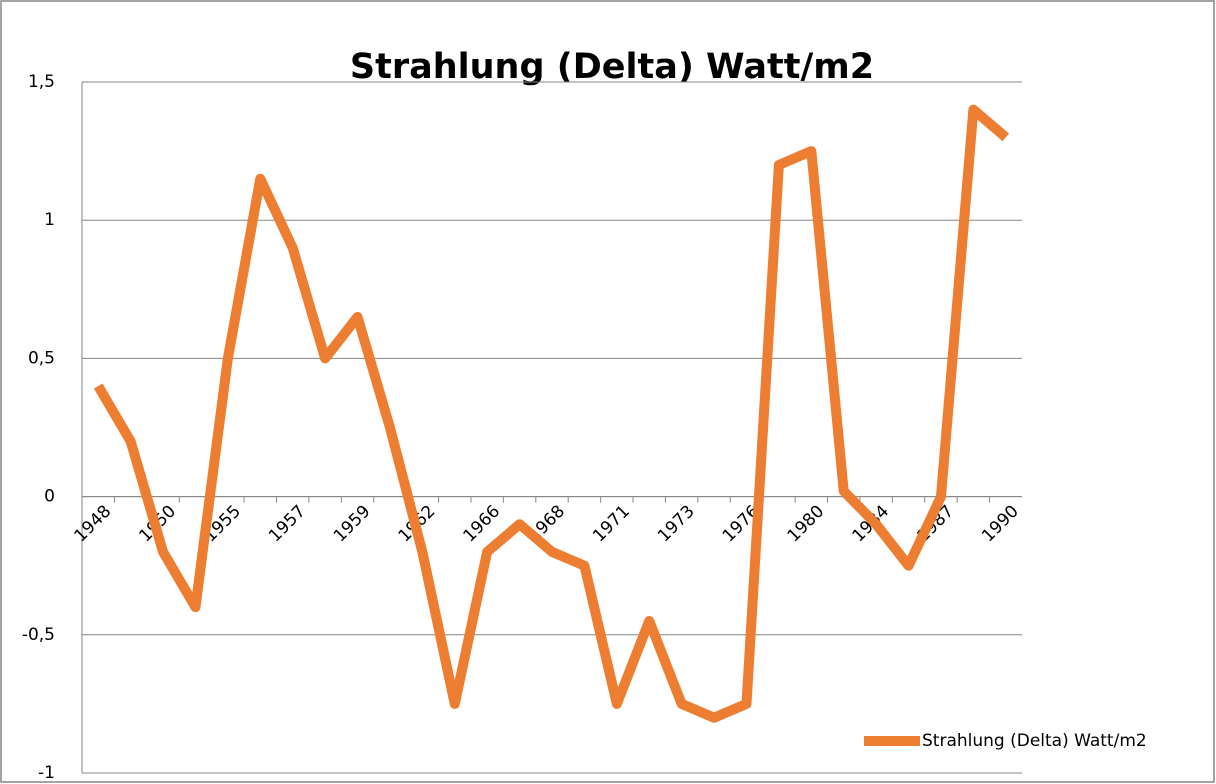 This screenshot has height=784, width=1216. I want to click on chart-title: Strahlung (Delta) Watt/m2, so click(612, 67).